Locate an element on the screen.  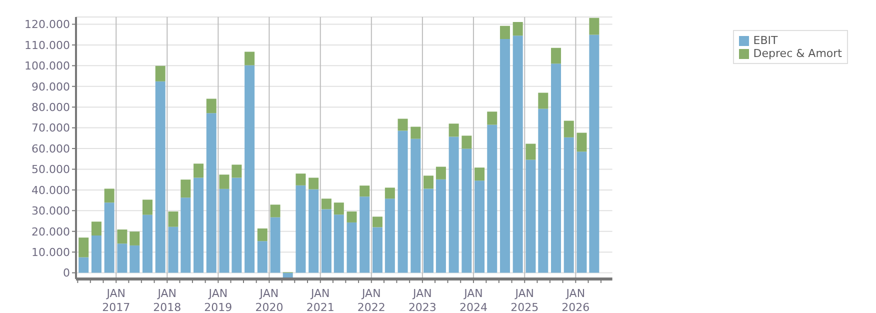
y-tick-label: 70.000 is located at coordinates (51, 128).